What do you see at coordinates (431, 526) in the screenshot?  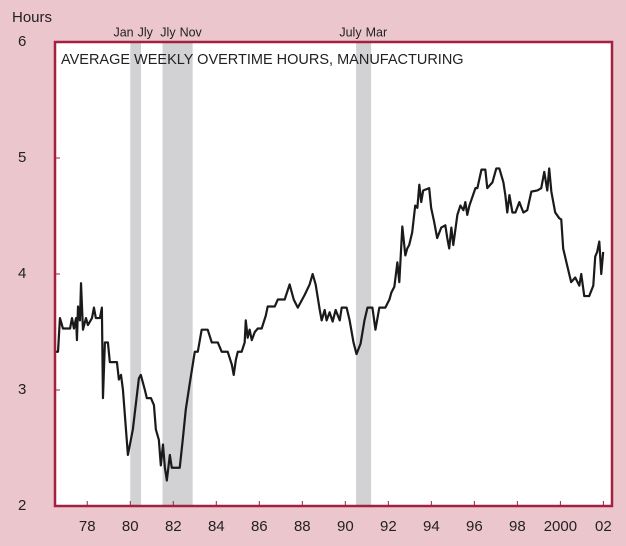 I see `x-tick-label: 94` at bounding box center [431, 526].